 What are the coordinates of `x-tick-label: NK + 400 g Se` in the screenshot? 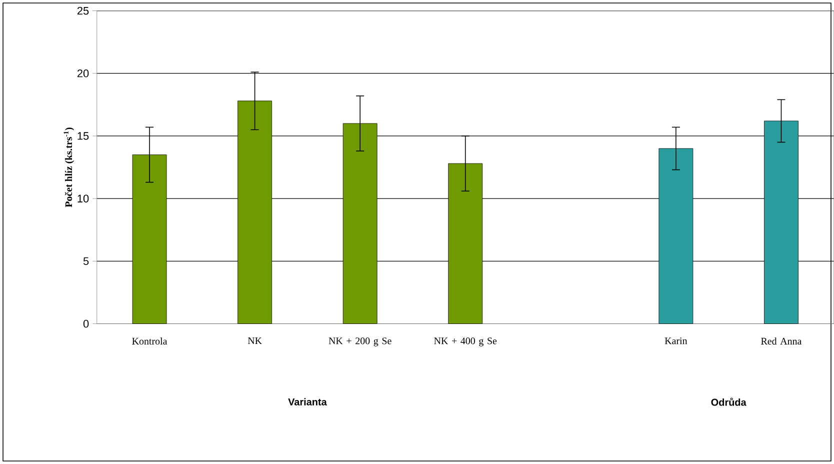 It's located at (465, 342).